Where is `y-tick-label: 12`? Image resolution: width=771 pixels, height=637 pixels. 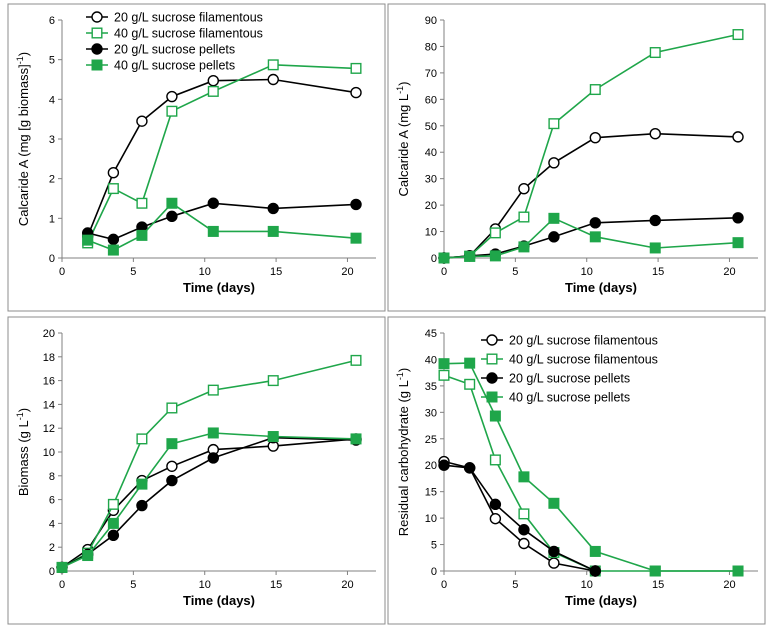 y-tick-label: 12 is located at coordinates (49, 429).